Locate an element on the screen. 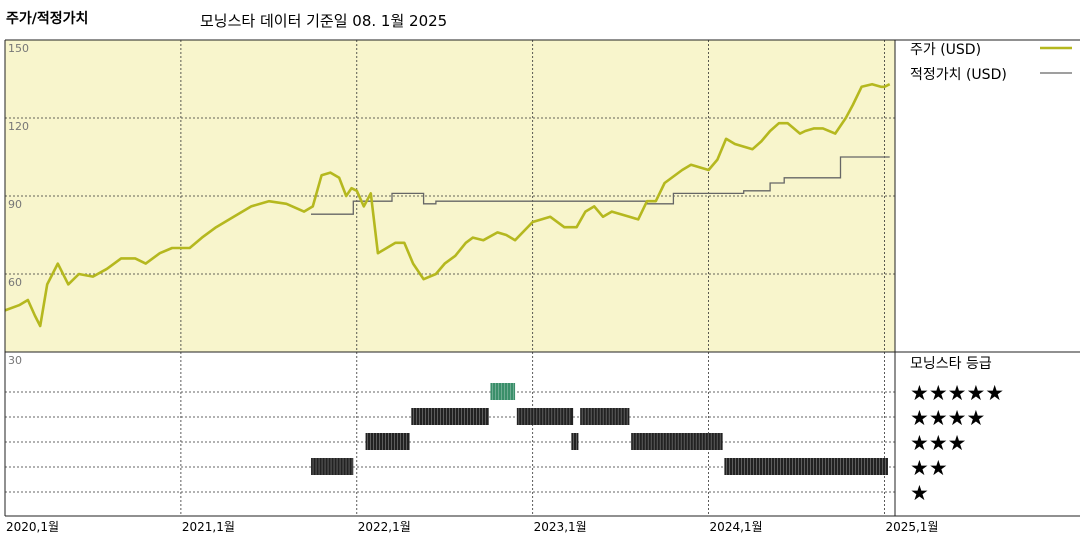  x-tick-label: 2021,1월 is located at coordinates (208, 527).